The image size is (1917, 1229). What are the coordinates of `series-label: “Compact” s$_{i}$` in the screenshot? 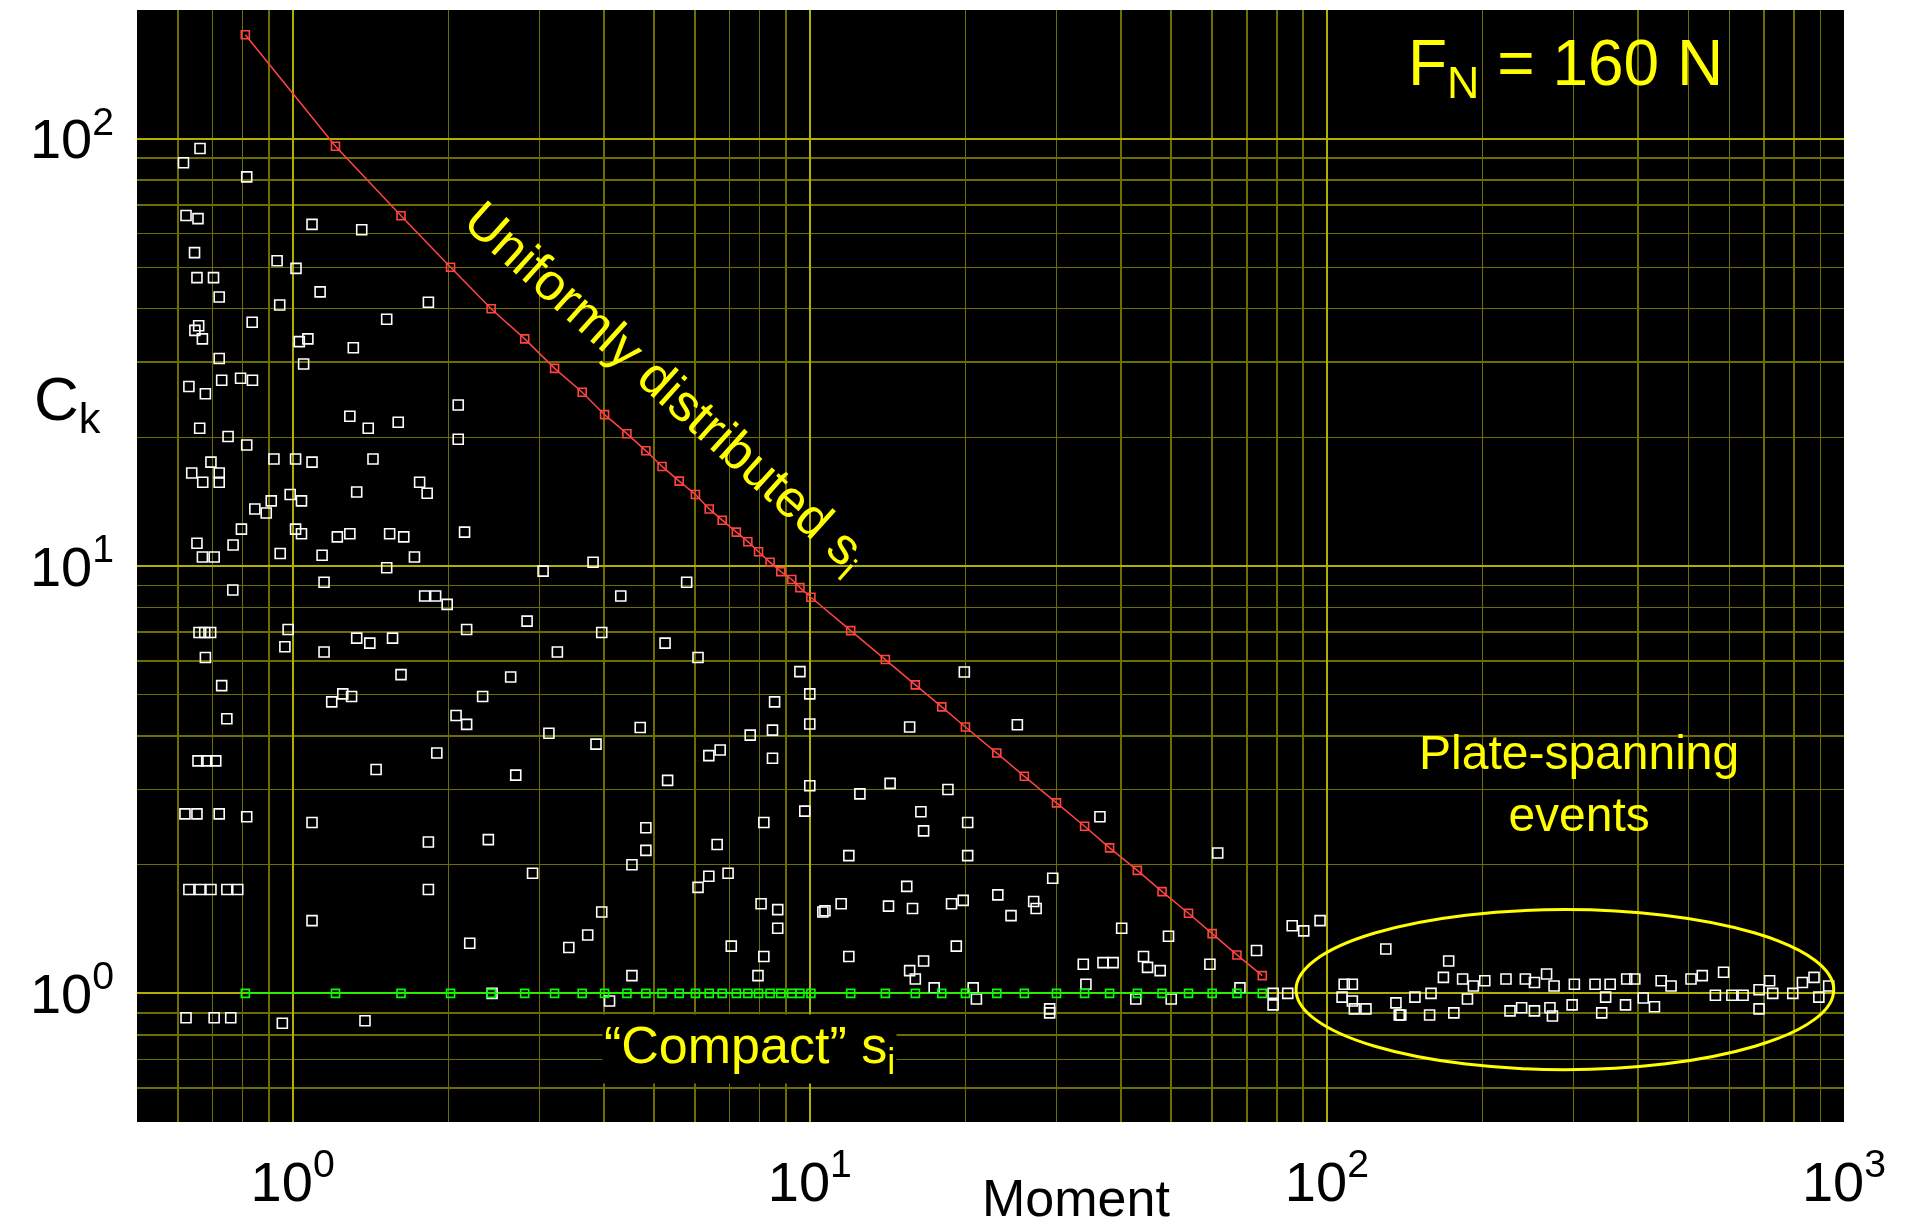 It's located at (750, 1049).